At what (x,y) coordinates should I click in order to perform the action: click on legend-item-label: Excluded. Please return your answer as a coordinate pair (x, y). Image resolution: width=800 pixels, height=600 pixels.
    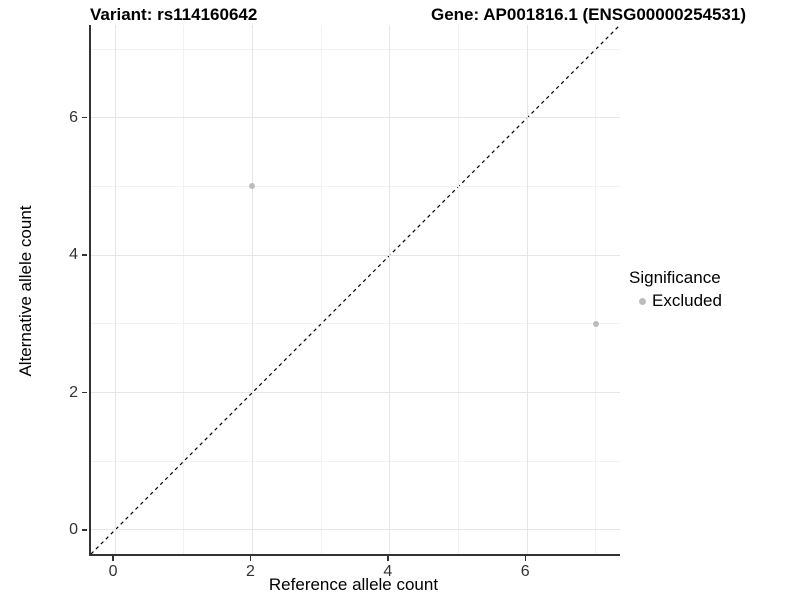
    Looking at the image, I should click on (687, 300).